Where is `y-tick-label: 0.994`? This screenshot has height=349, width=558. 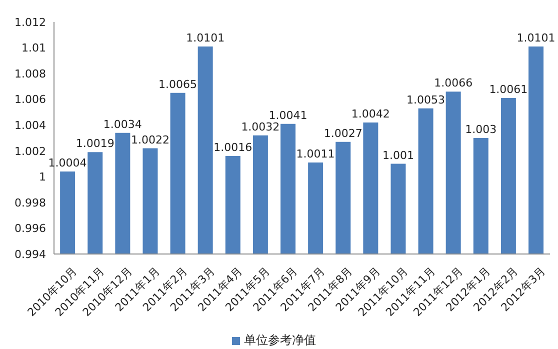
y-tick-label: 0.994 is located at coordinates (30, 254).